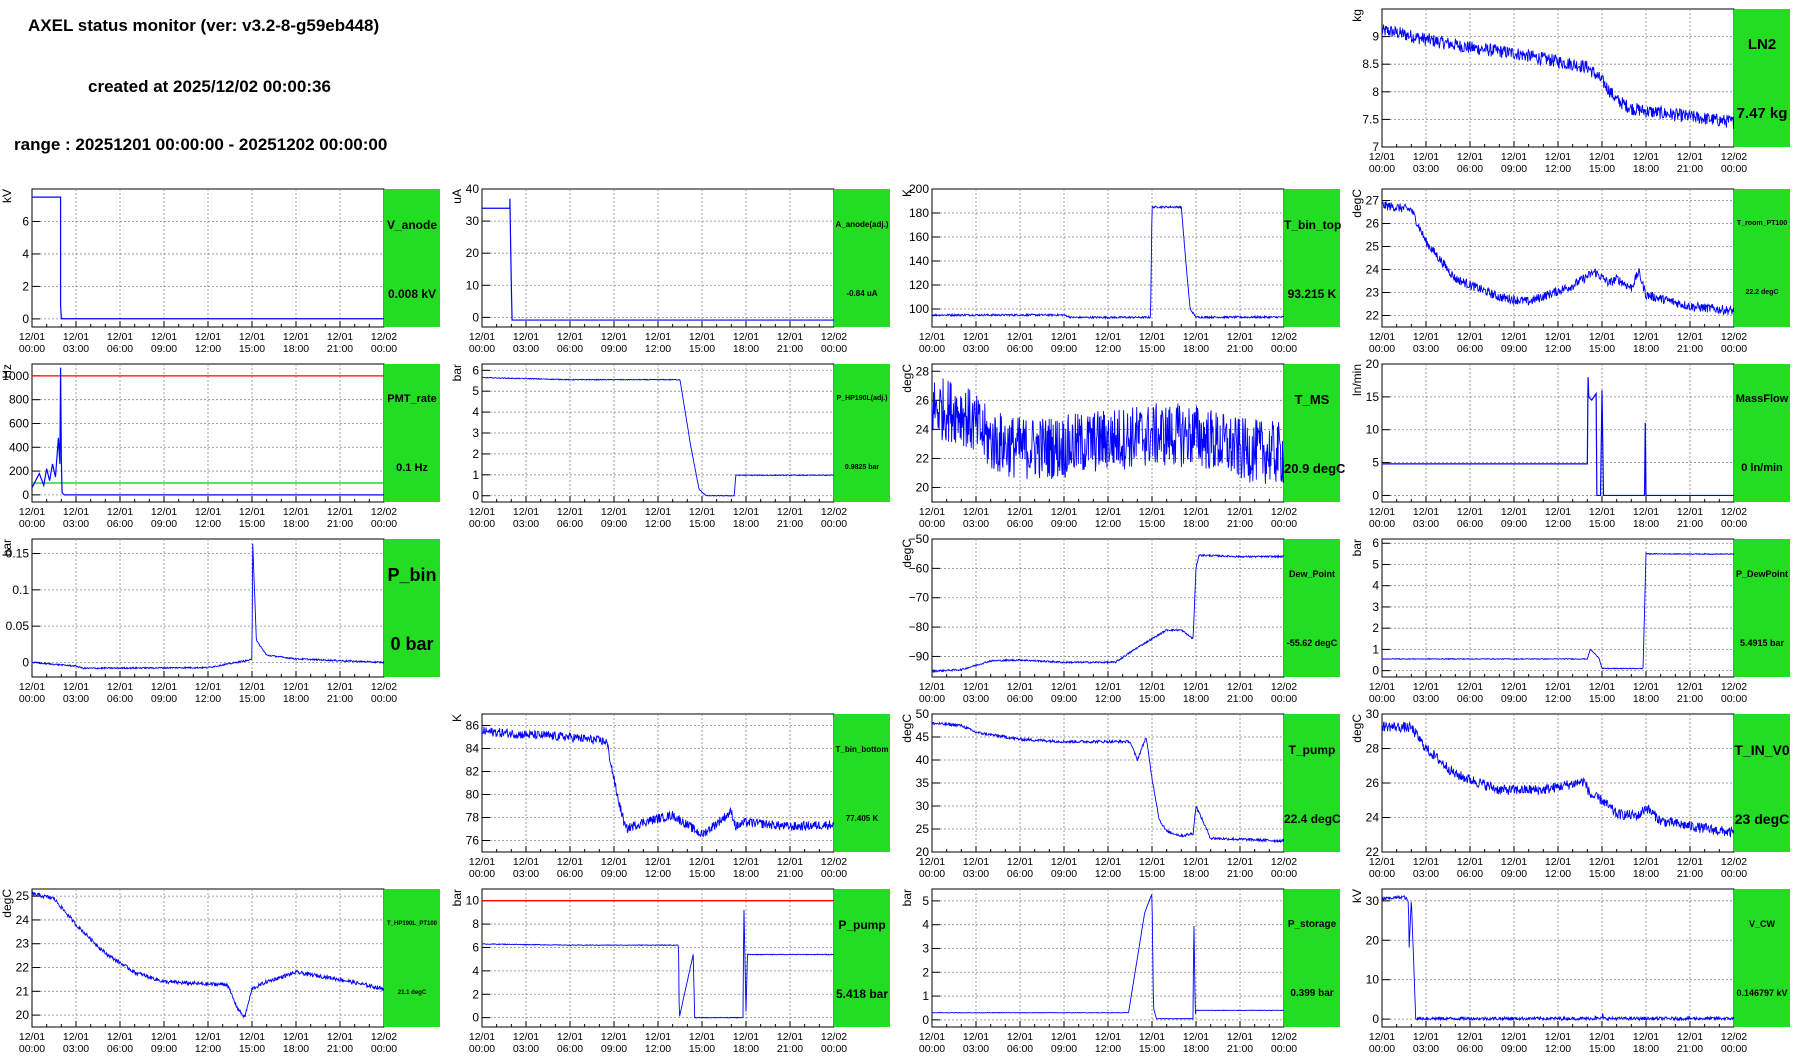 Image resolution: width=1796 pixels, height=1058 pixels. What do you see at coordinates (1558, 779) in the screenshot?
I see `series-line-t-in-v0` at bounding box center [1558, 779].